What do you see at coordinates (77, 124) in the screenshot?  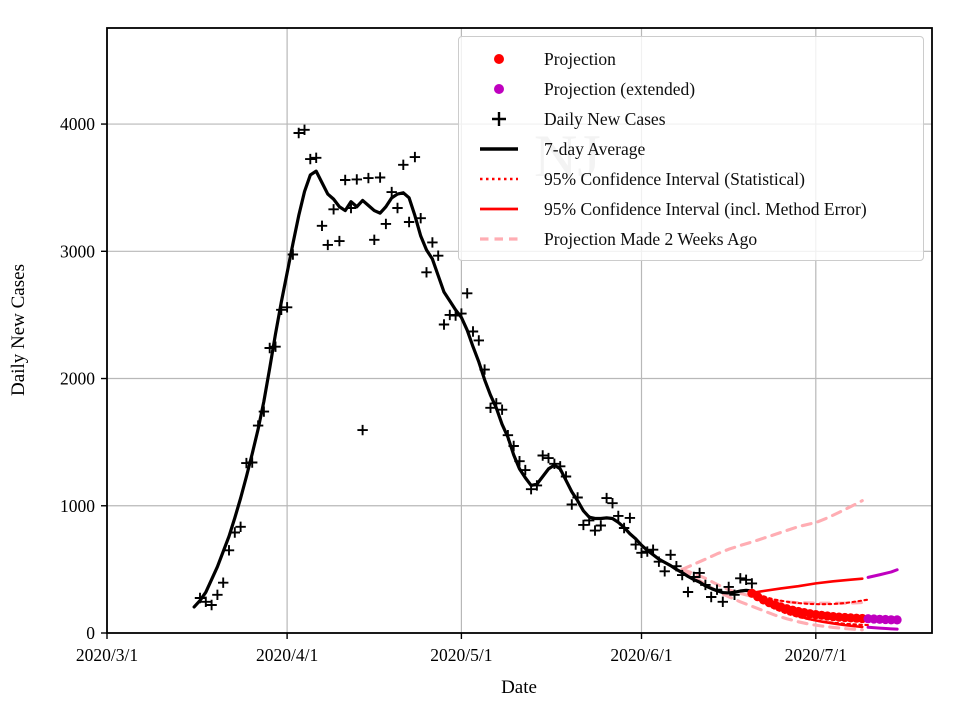 I see `y-tick-label: 4000` at bounding box center [77, 124].